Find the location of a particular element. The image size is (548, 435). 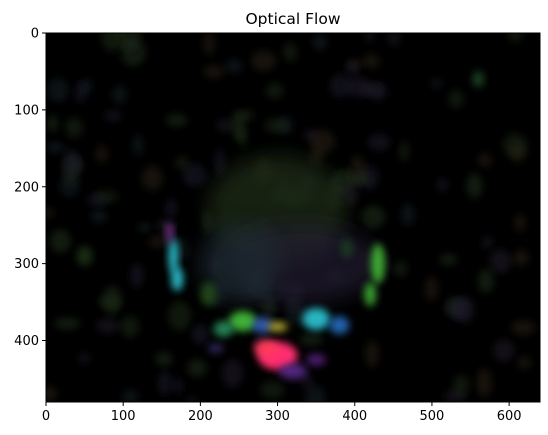

y-tick-label: 0 is located at coordinates (35, 34).